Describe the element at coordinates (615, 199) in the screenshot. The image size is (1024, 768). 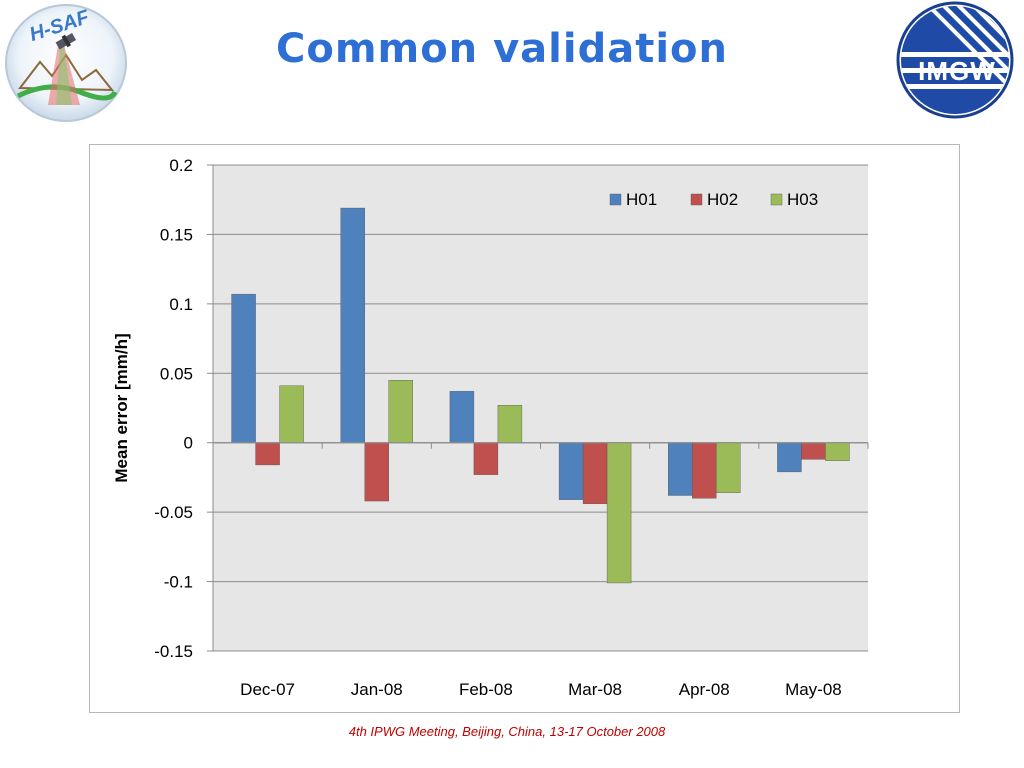
I see `legend-swatch-h01` at that location.